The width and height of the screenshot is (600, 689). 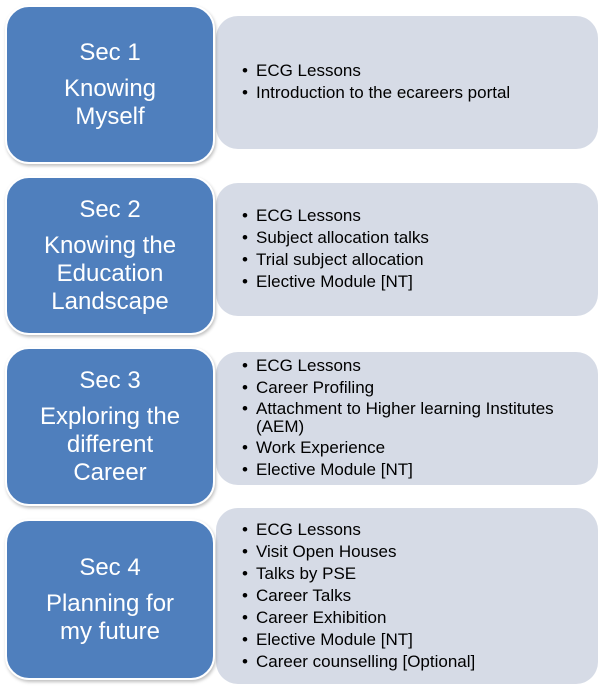 I want to click on list-item: • Visit Open Houses, so click(x=319, y=551).